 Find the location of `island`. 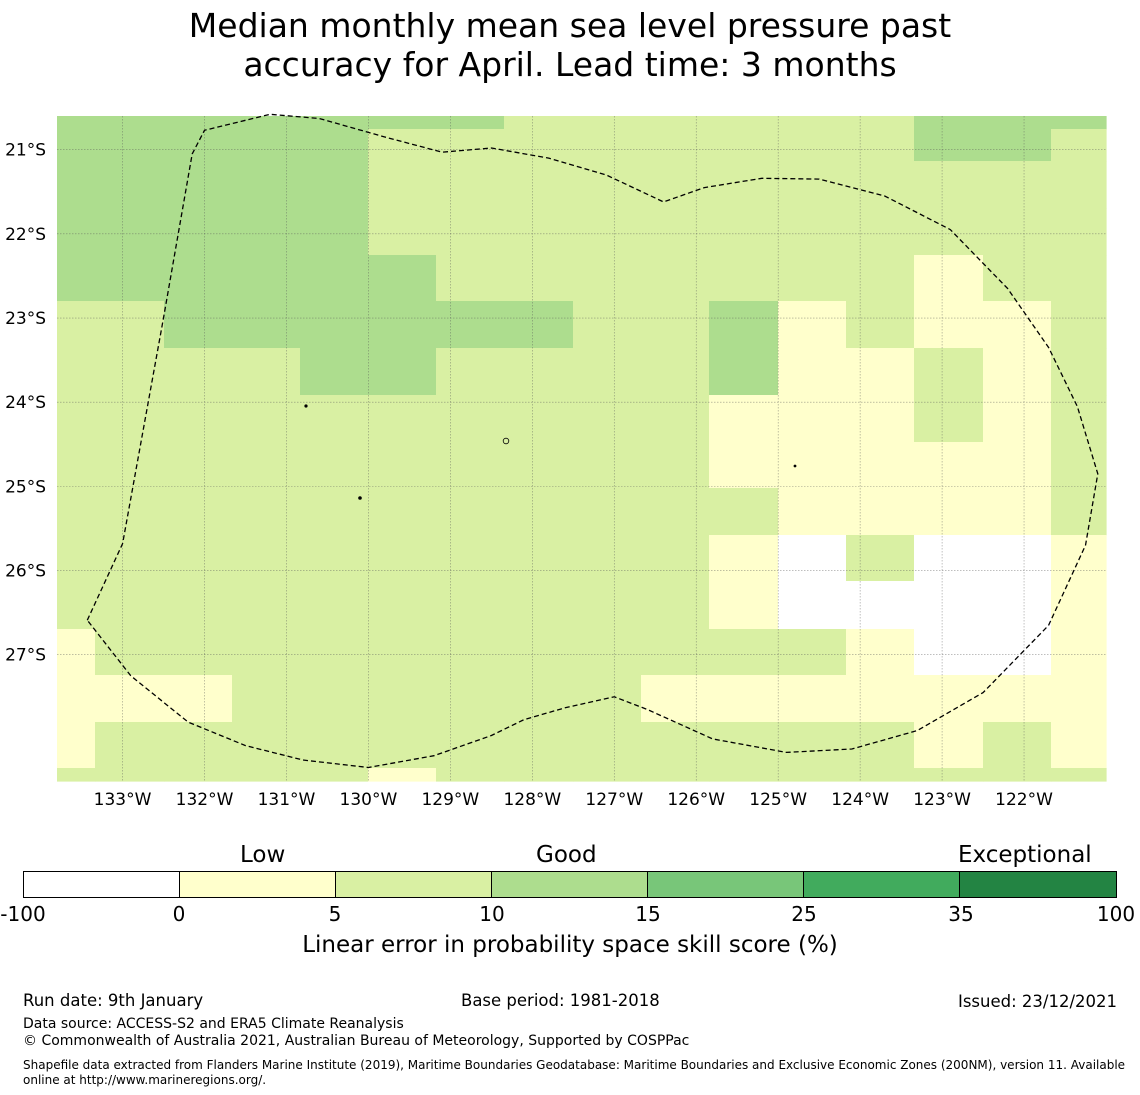

island is located at coordinates (360, 498).